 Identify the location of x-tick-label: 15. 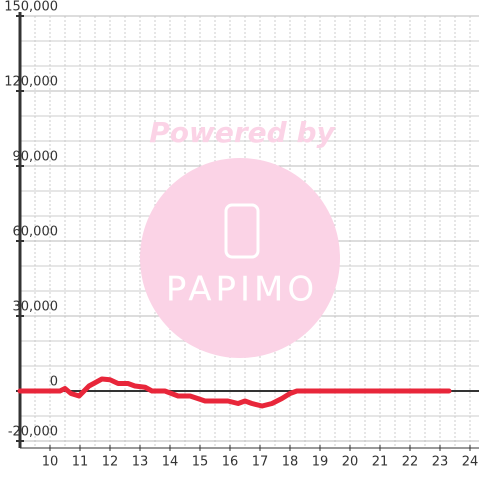
(200, 462).